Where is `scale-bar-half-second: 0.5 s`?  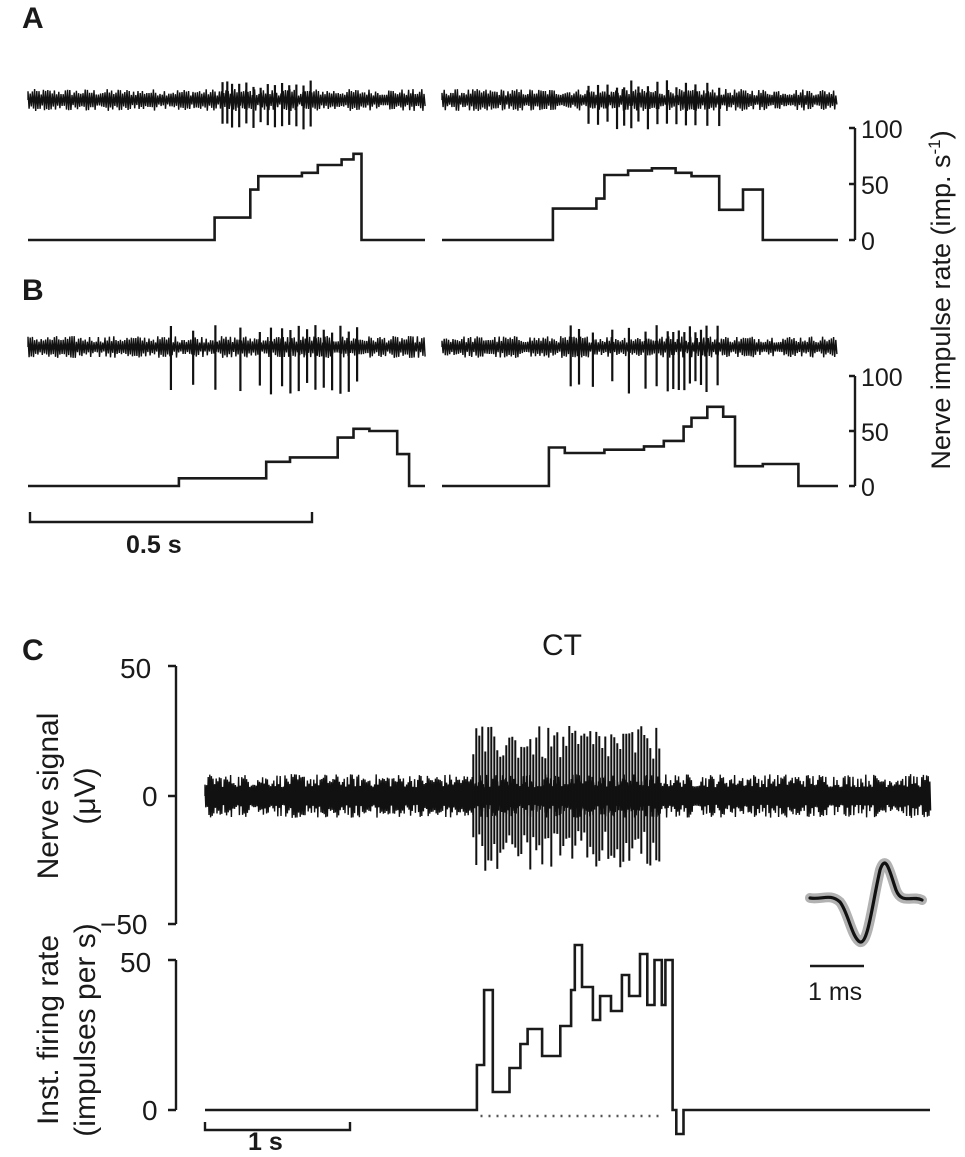 scale-bar-half-second: 0.5 s is located at coordinates (171, 535).